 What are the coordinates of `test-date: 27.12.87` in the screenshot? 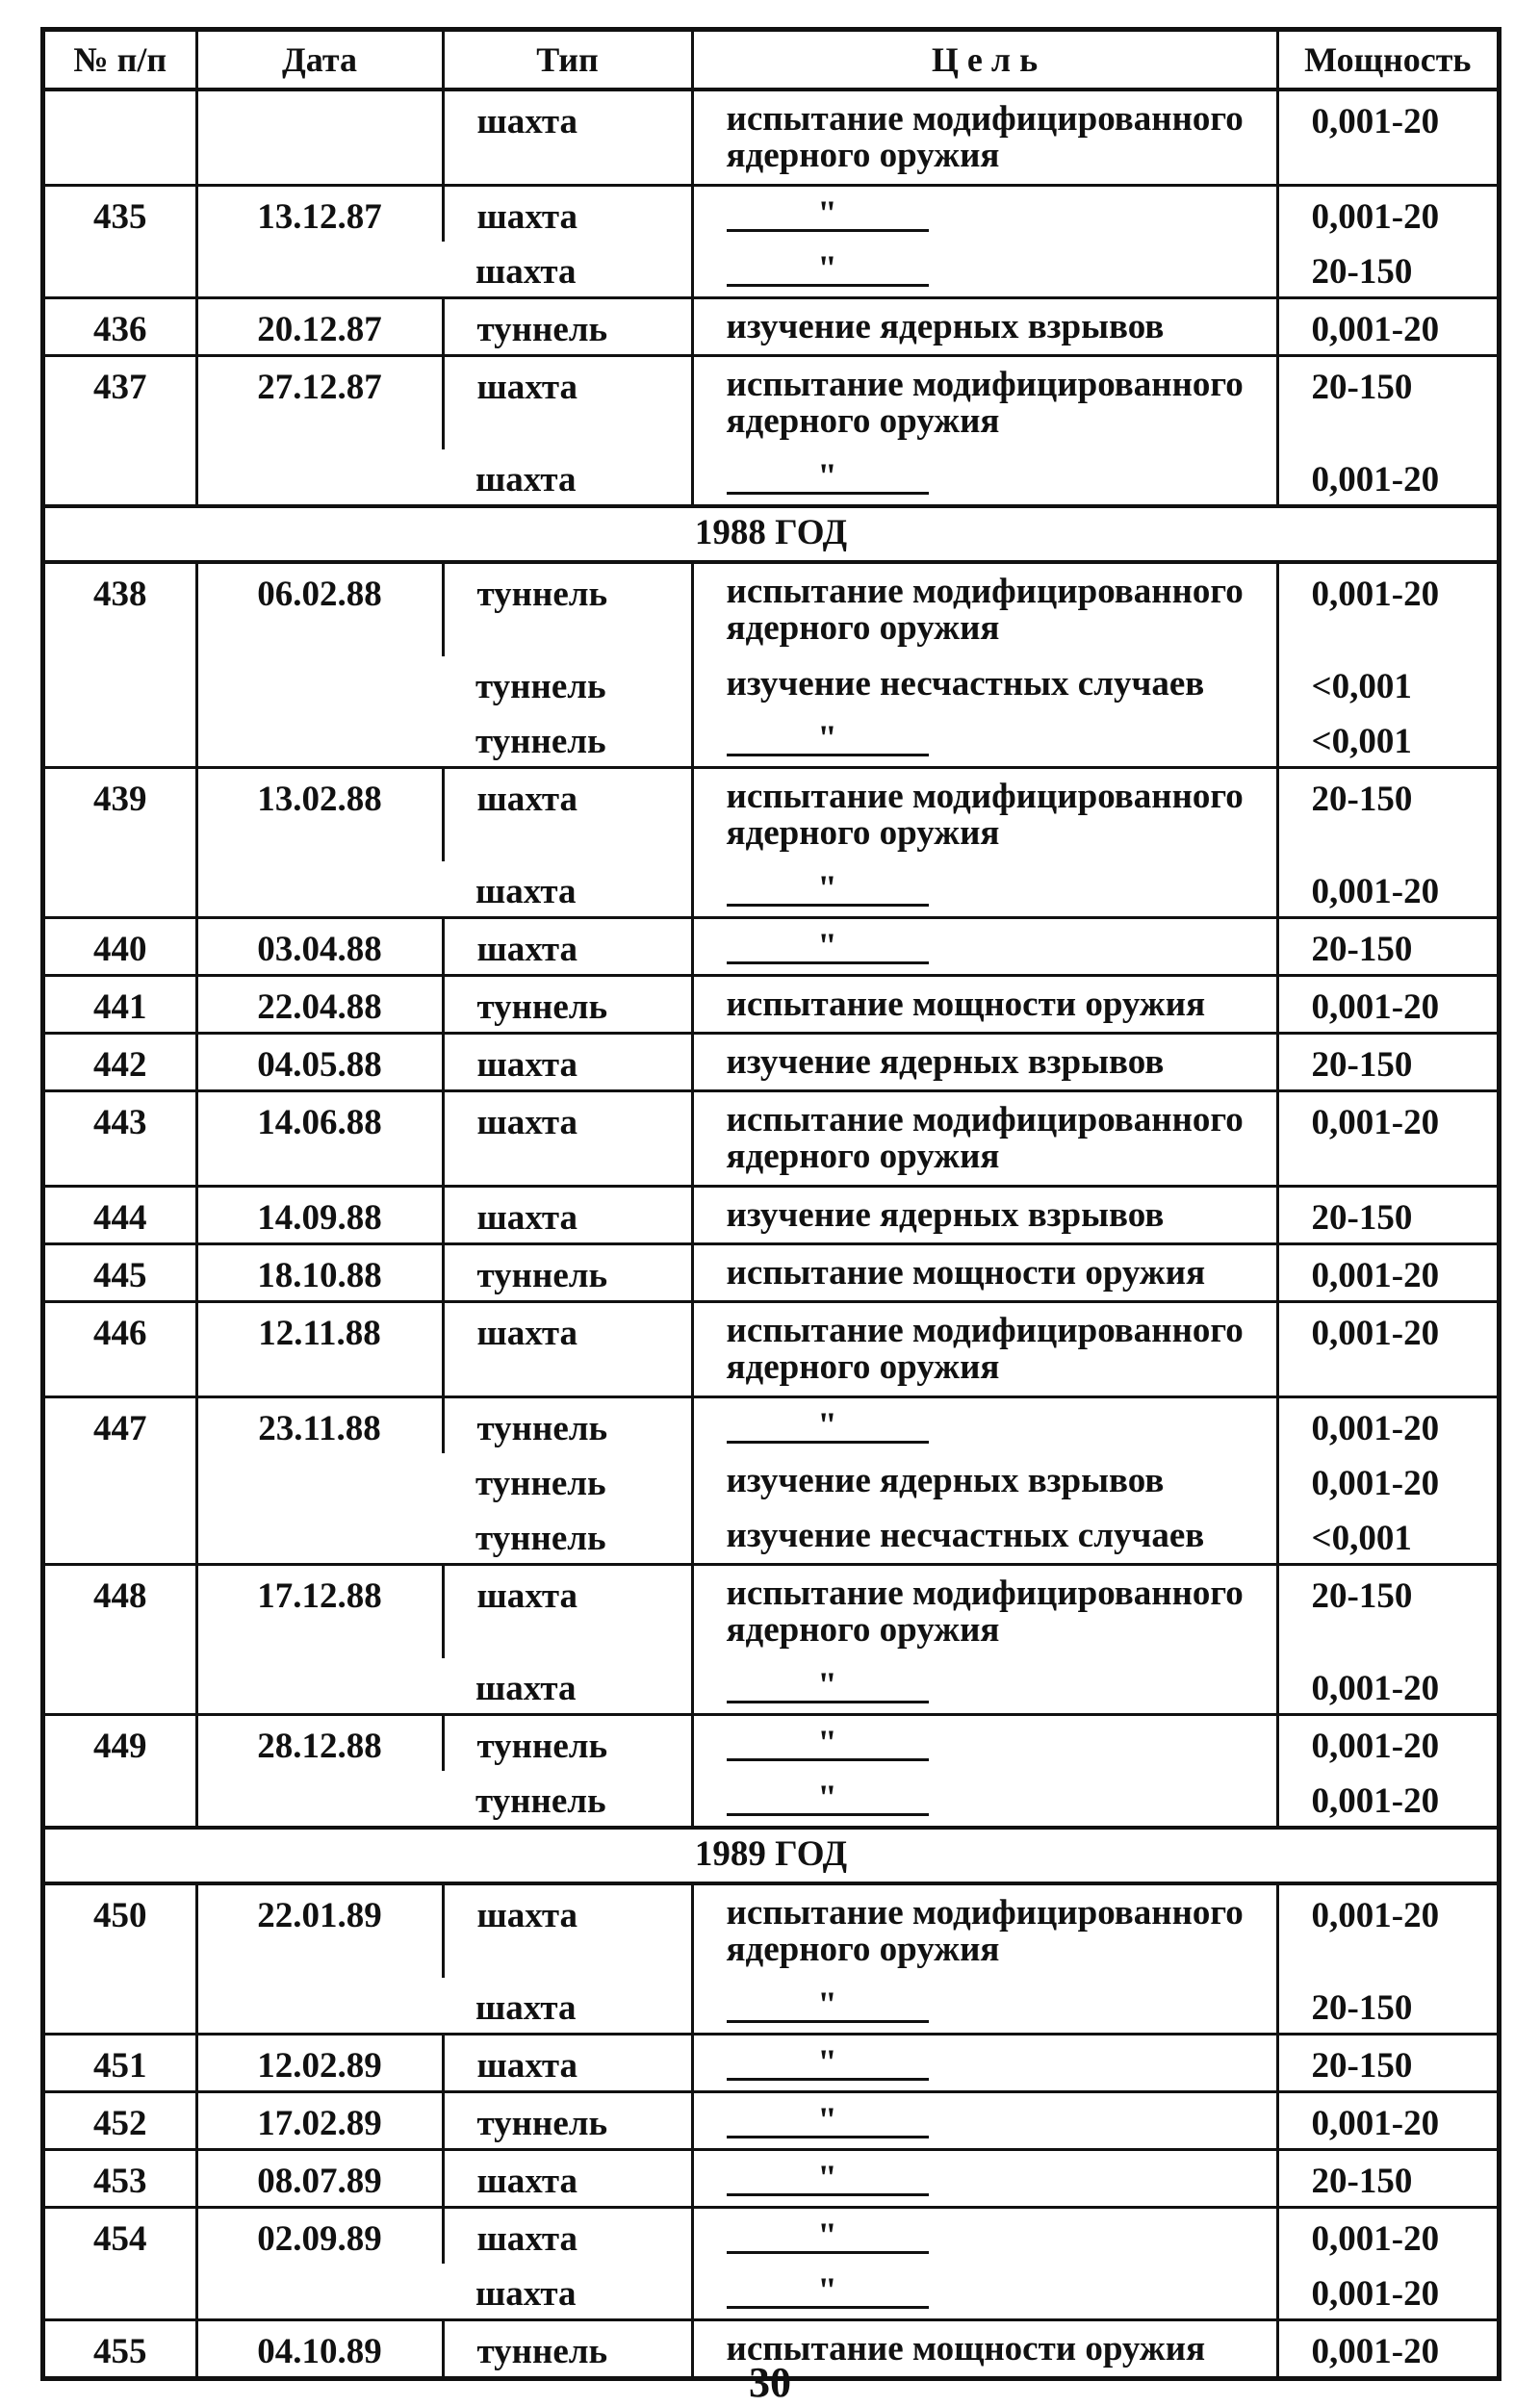 It's located at (318, 430).